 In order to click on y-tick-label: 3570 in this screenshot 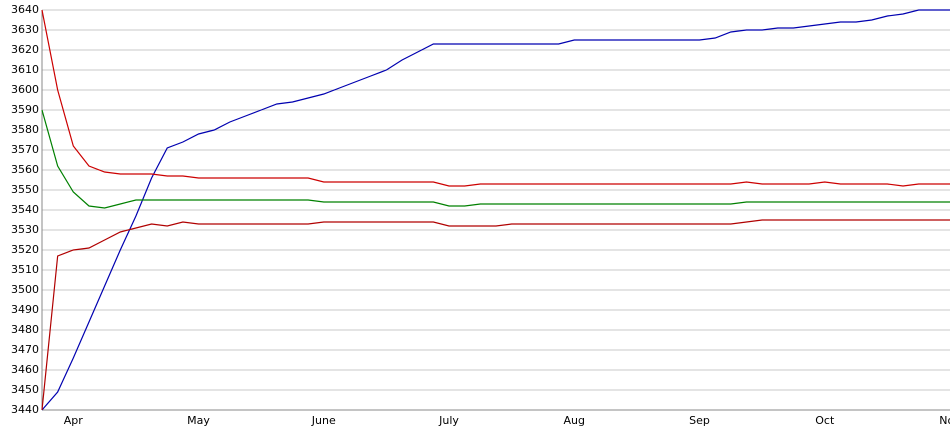, I will do `click(25, 149)`.